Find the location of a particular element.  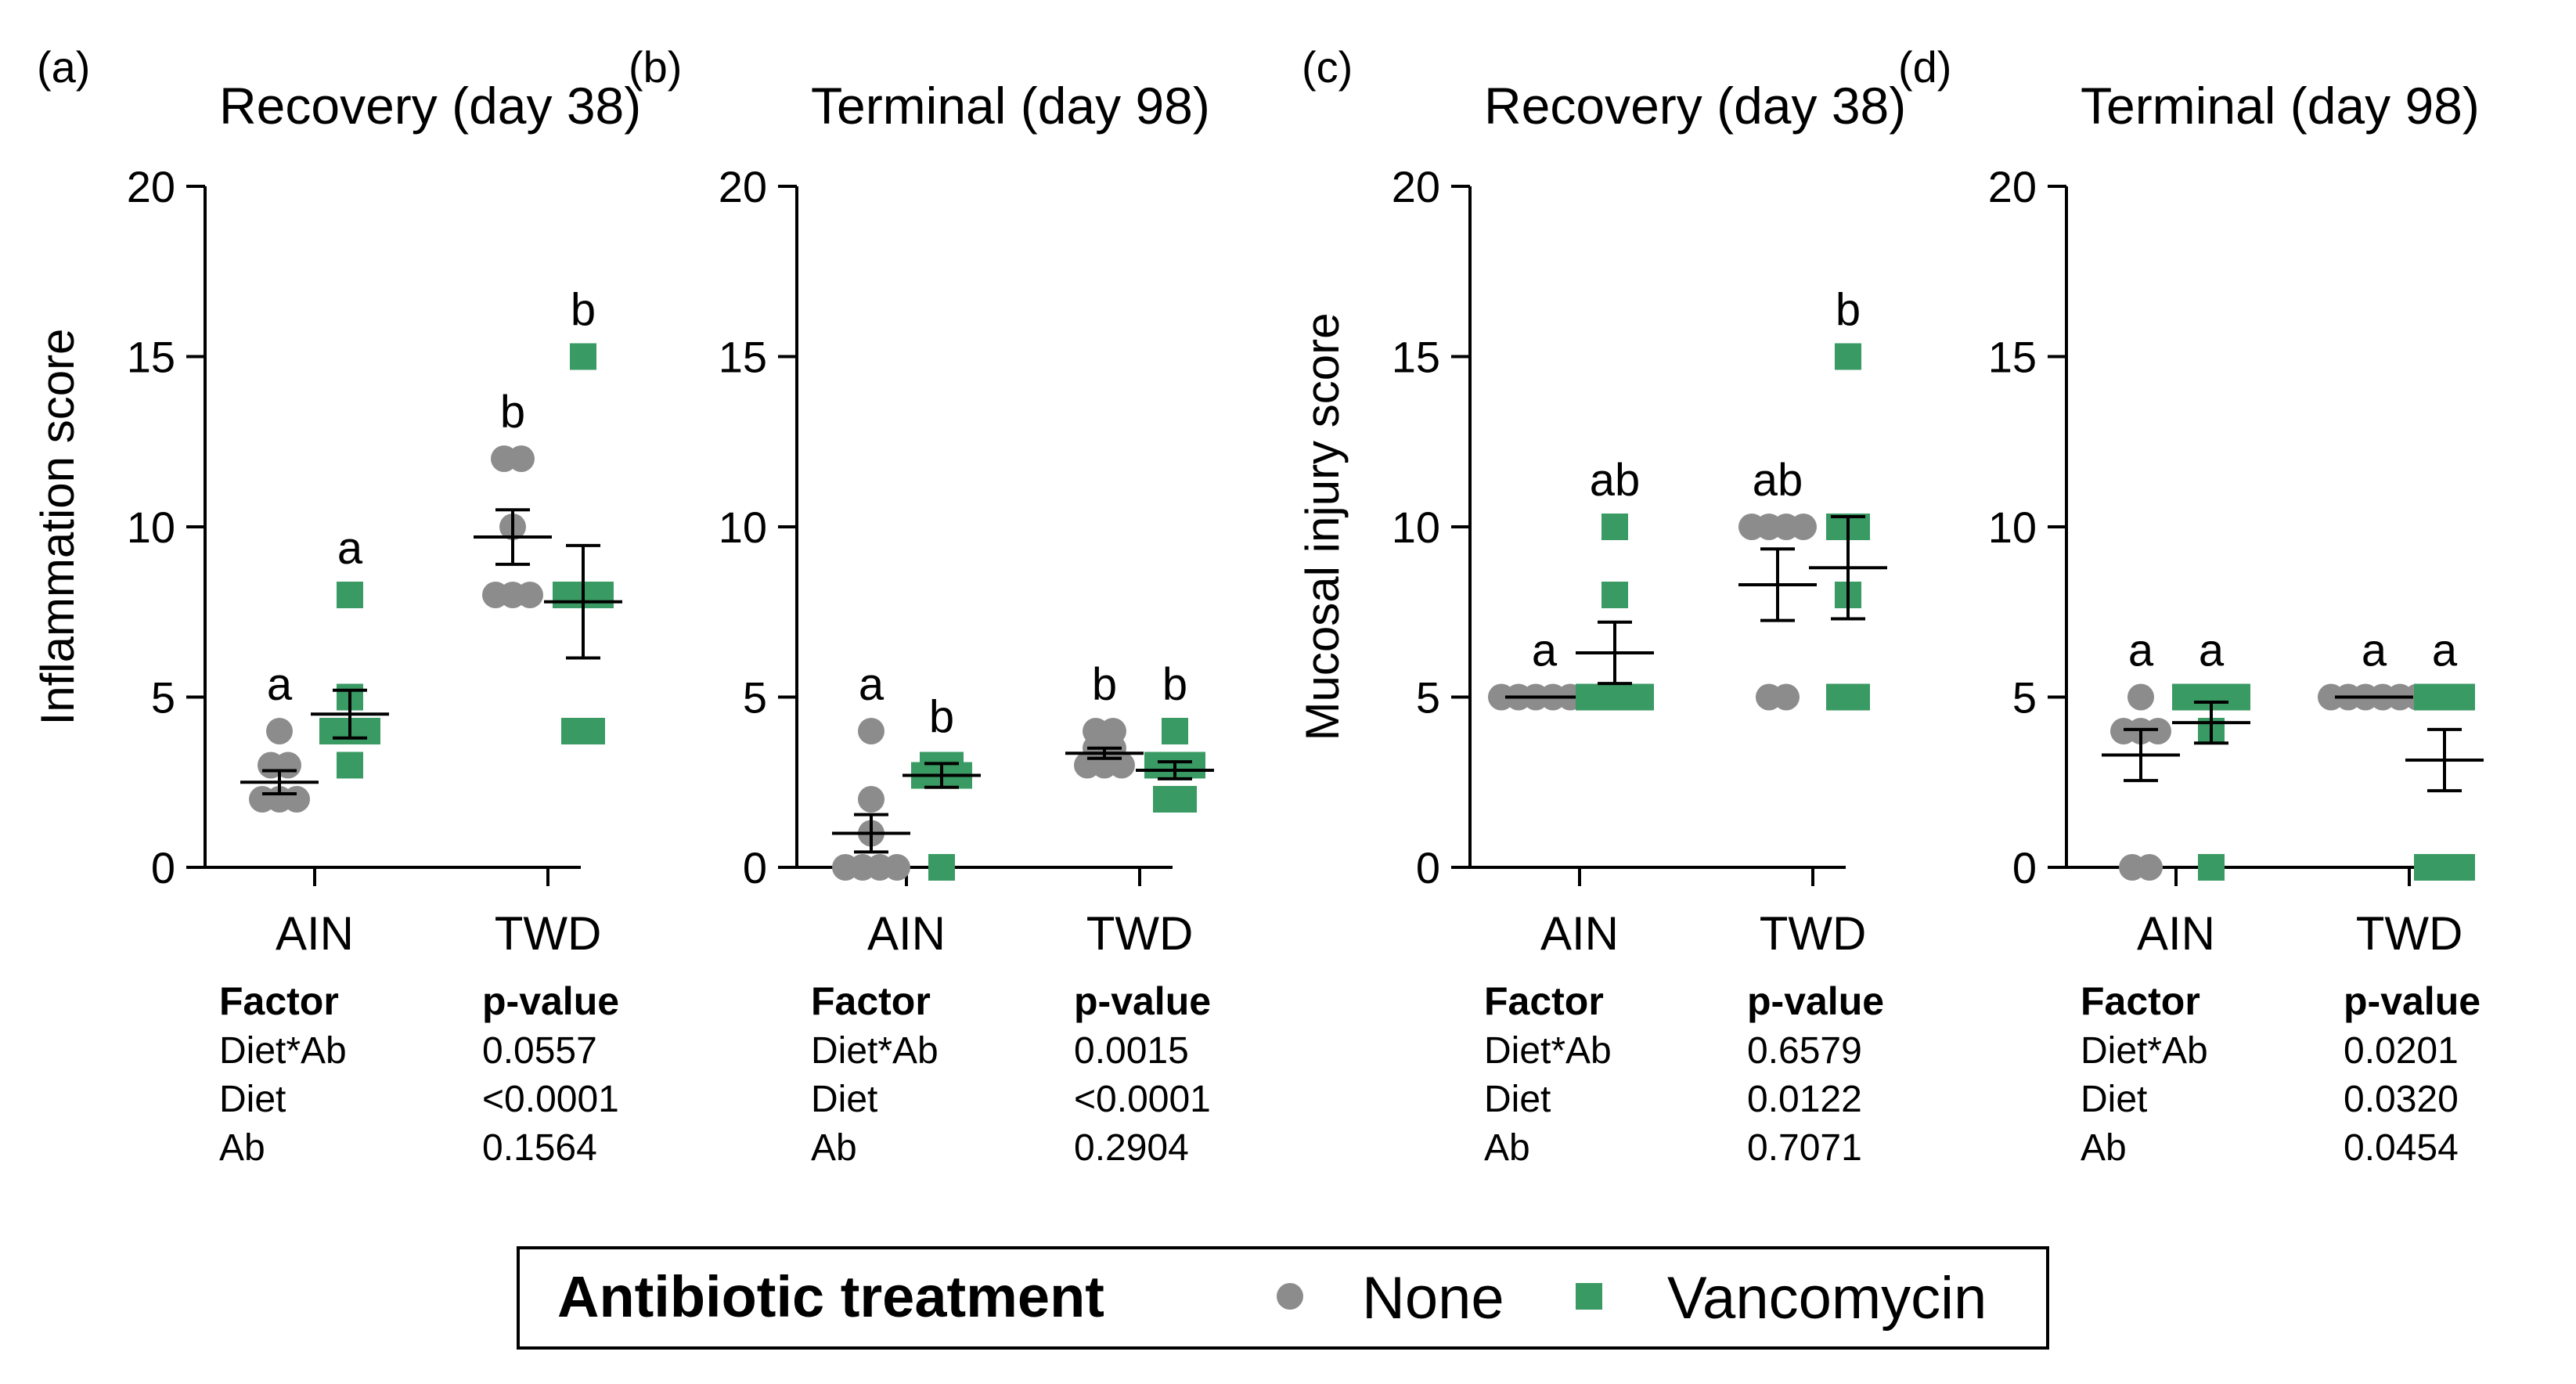

table-cell-pvalue: 0.7071 is located at coordinates (1804, 1148).